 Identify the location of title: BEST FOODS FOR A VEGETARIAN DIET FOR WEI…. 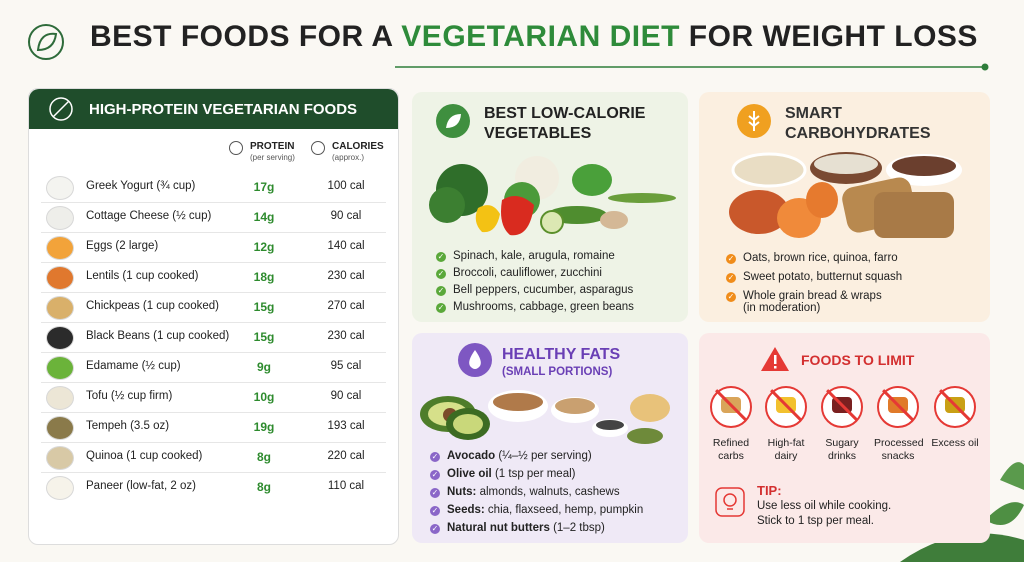
(534, 37).